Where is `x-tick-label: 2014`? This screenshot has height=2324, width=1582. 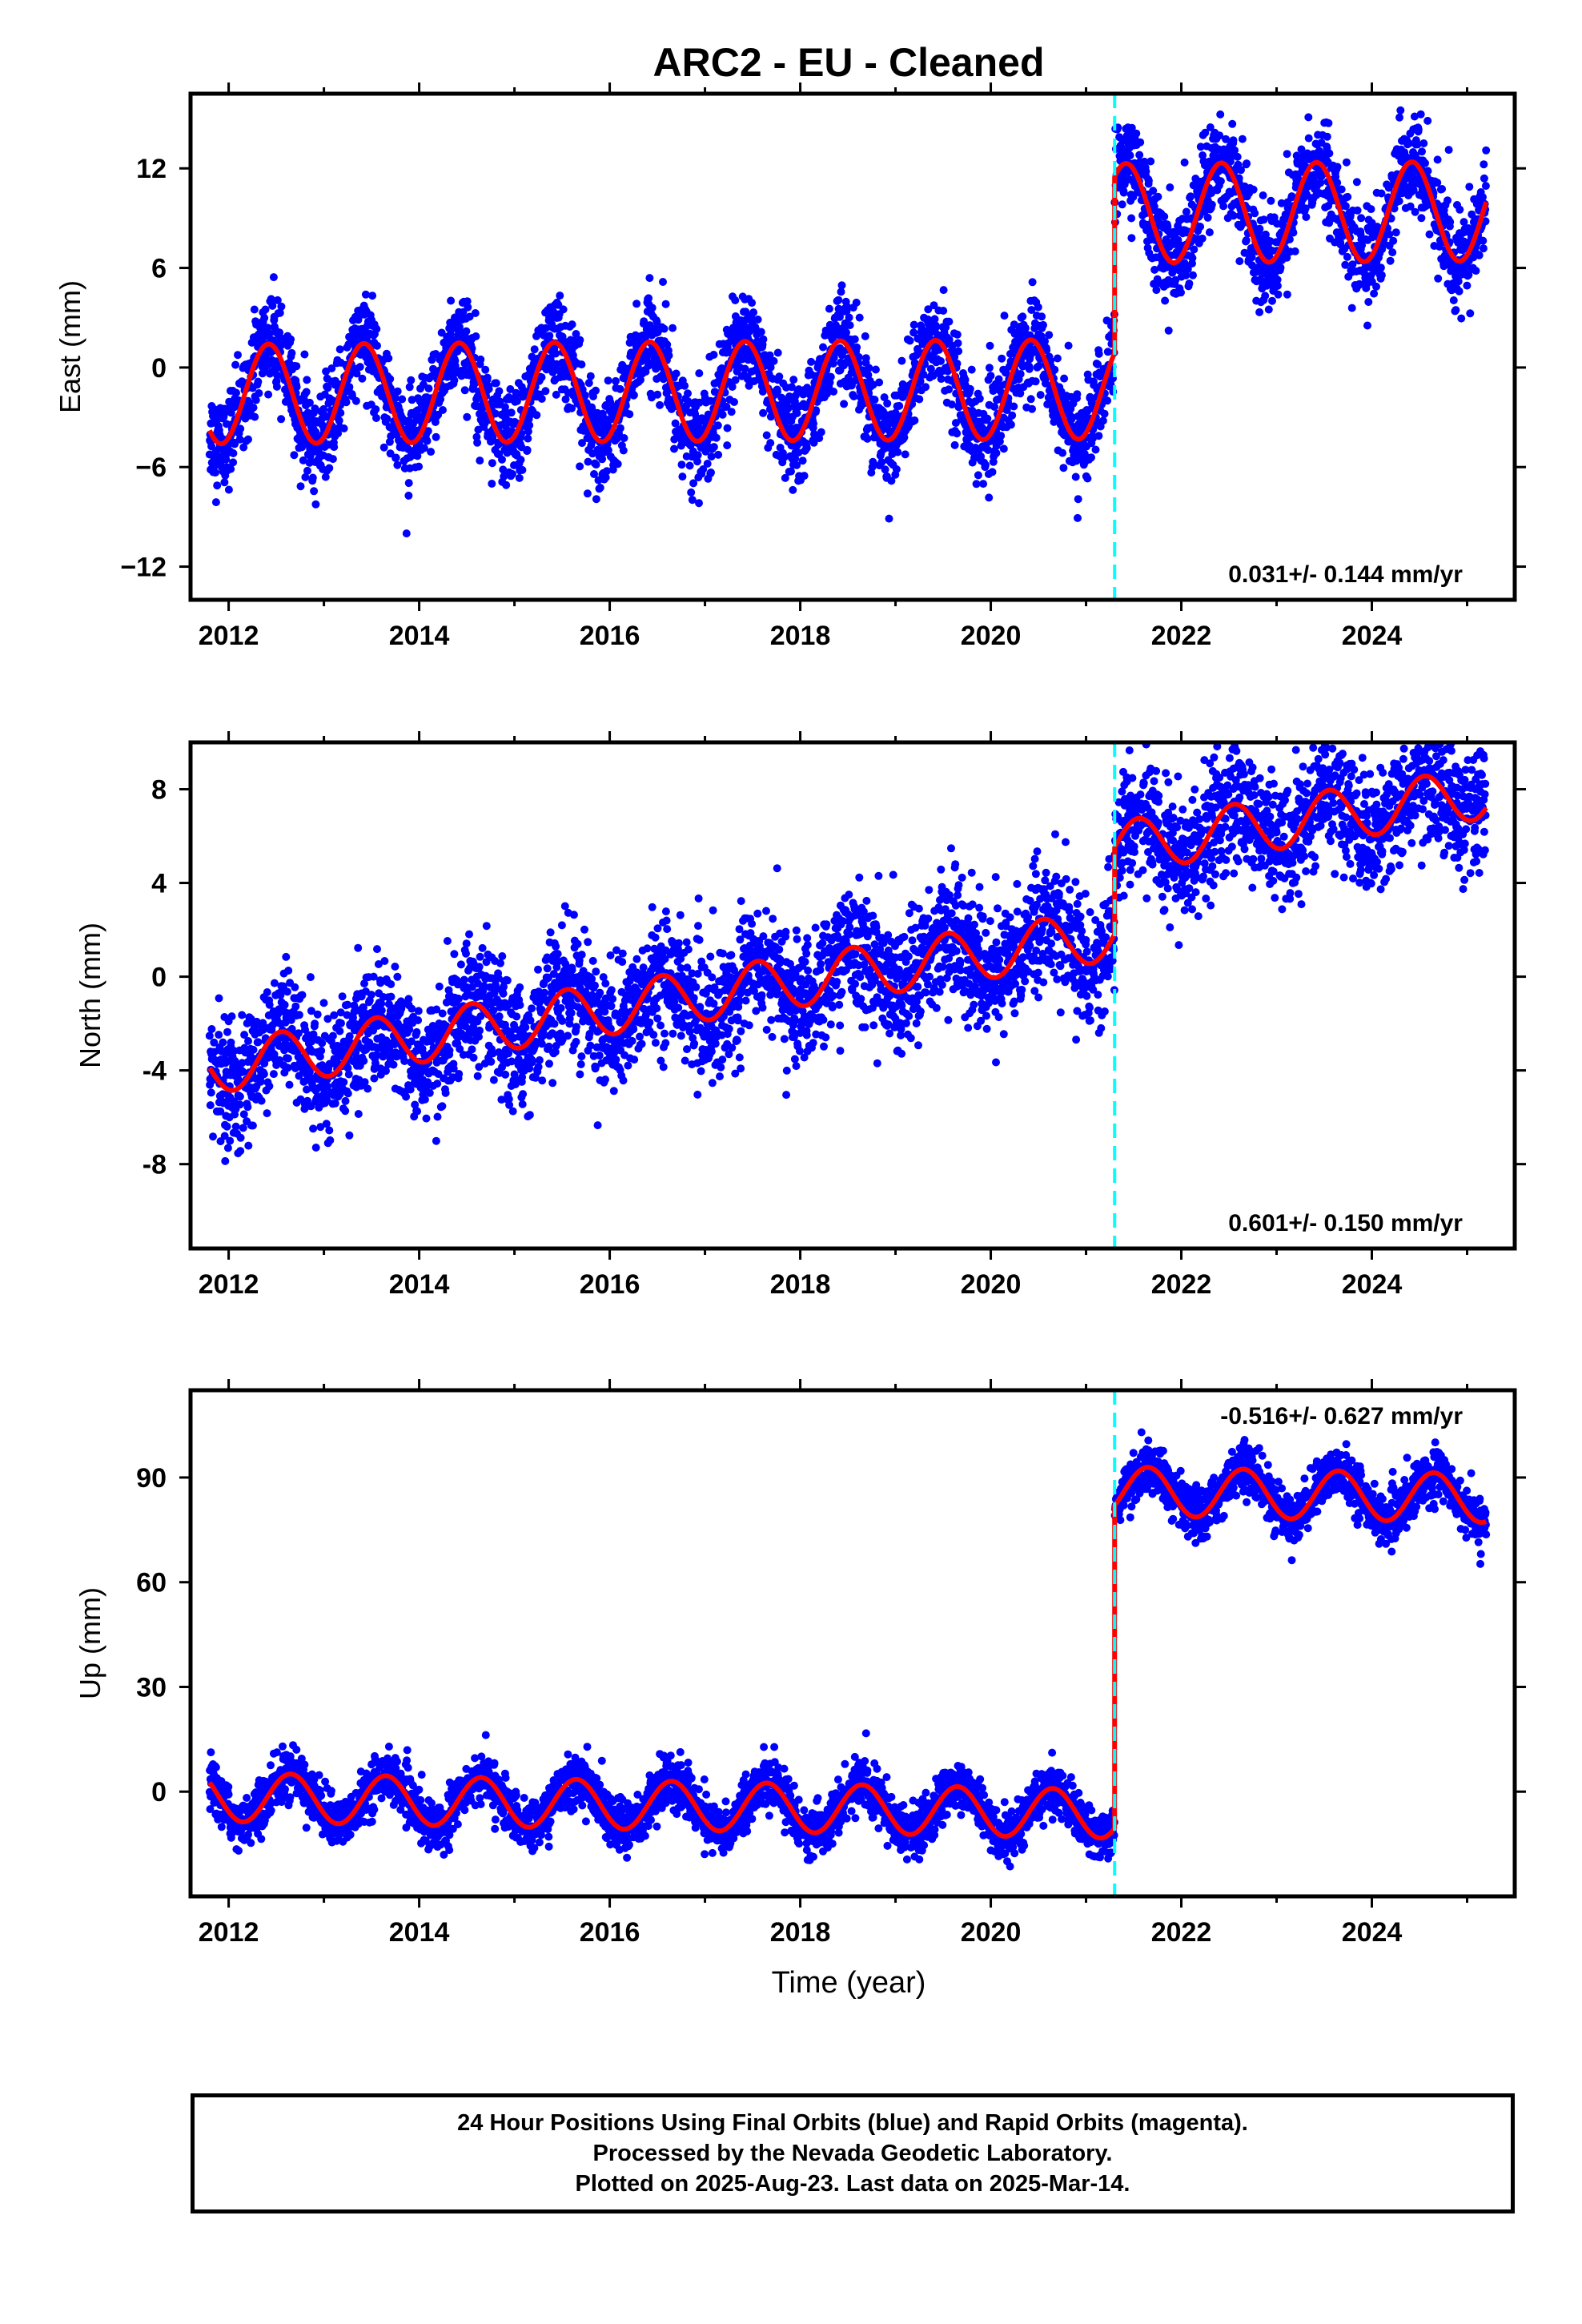 x-tick-label: 2014 is located at coordinates (419, 636).